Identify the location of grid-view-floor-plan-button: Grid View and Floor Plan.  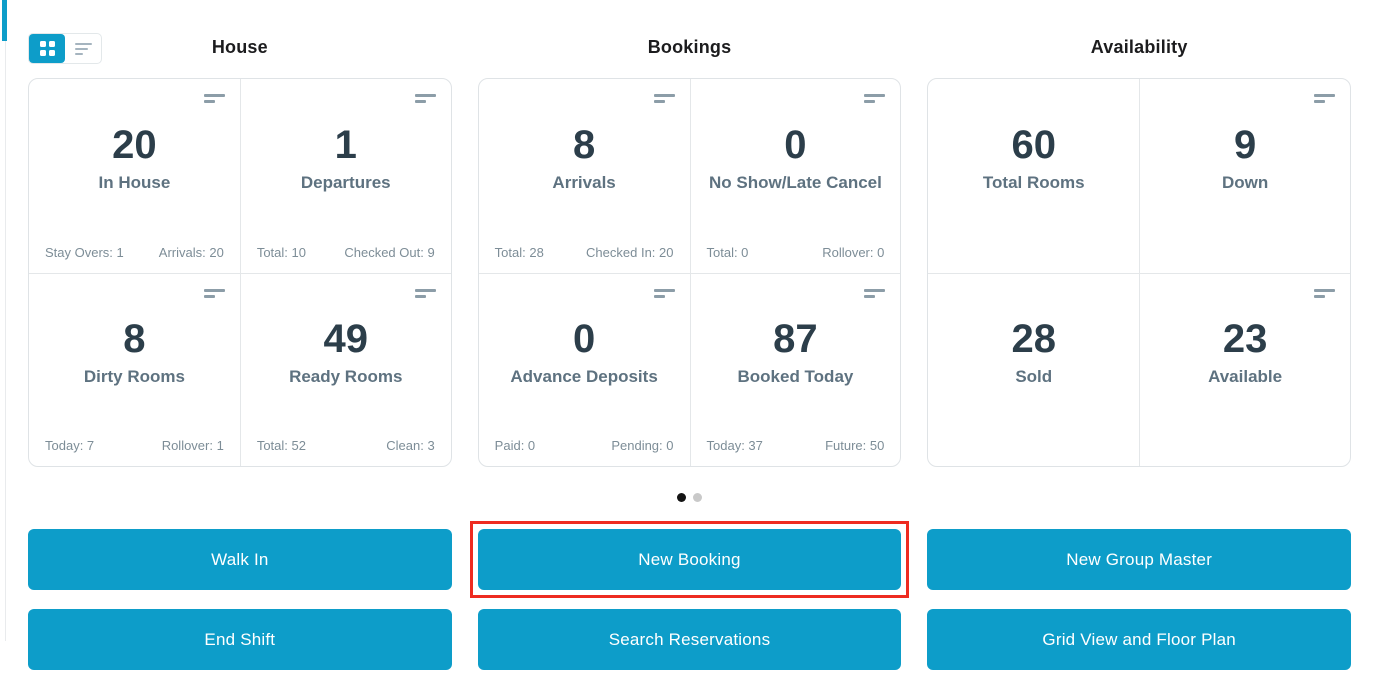
(1139, 639).